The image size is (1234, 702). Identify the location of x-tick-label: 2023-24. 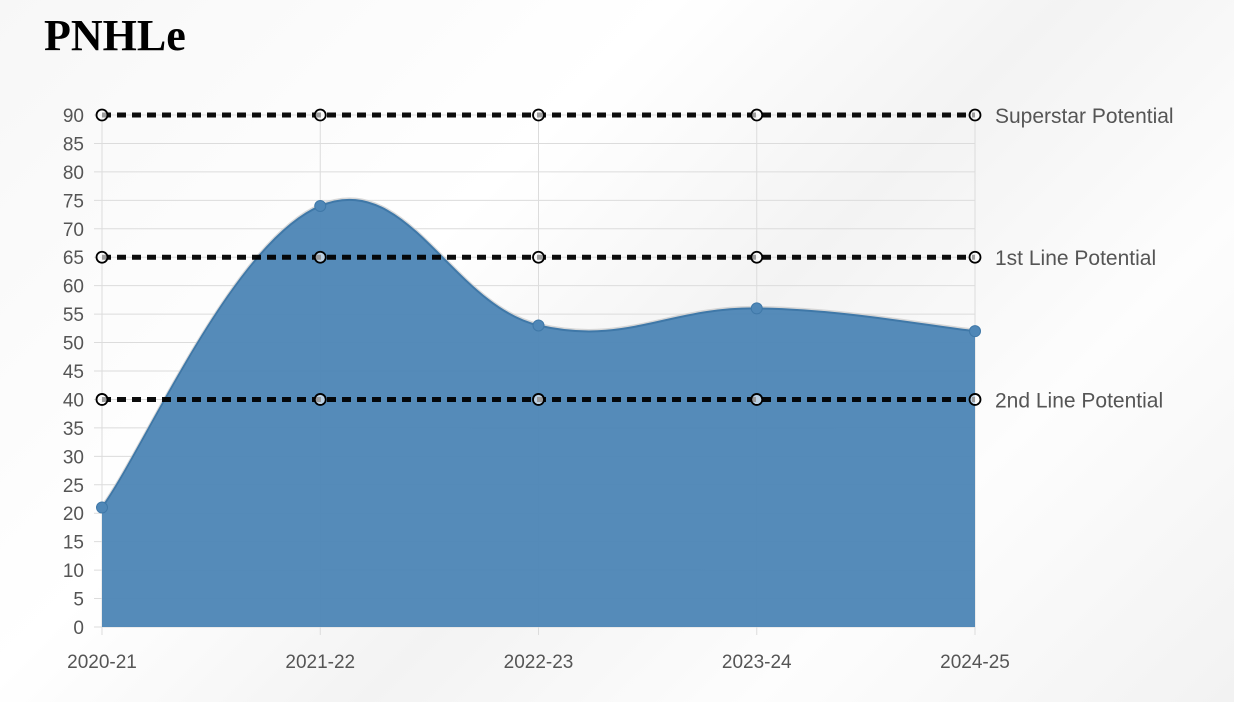
(757, 662).